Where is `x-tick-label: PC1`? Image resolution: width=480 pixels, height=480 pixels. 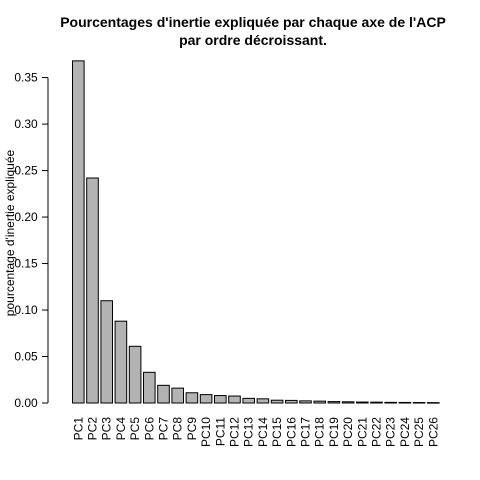
x-tick-label: PC1 is located at coordinates (78, 429).